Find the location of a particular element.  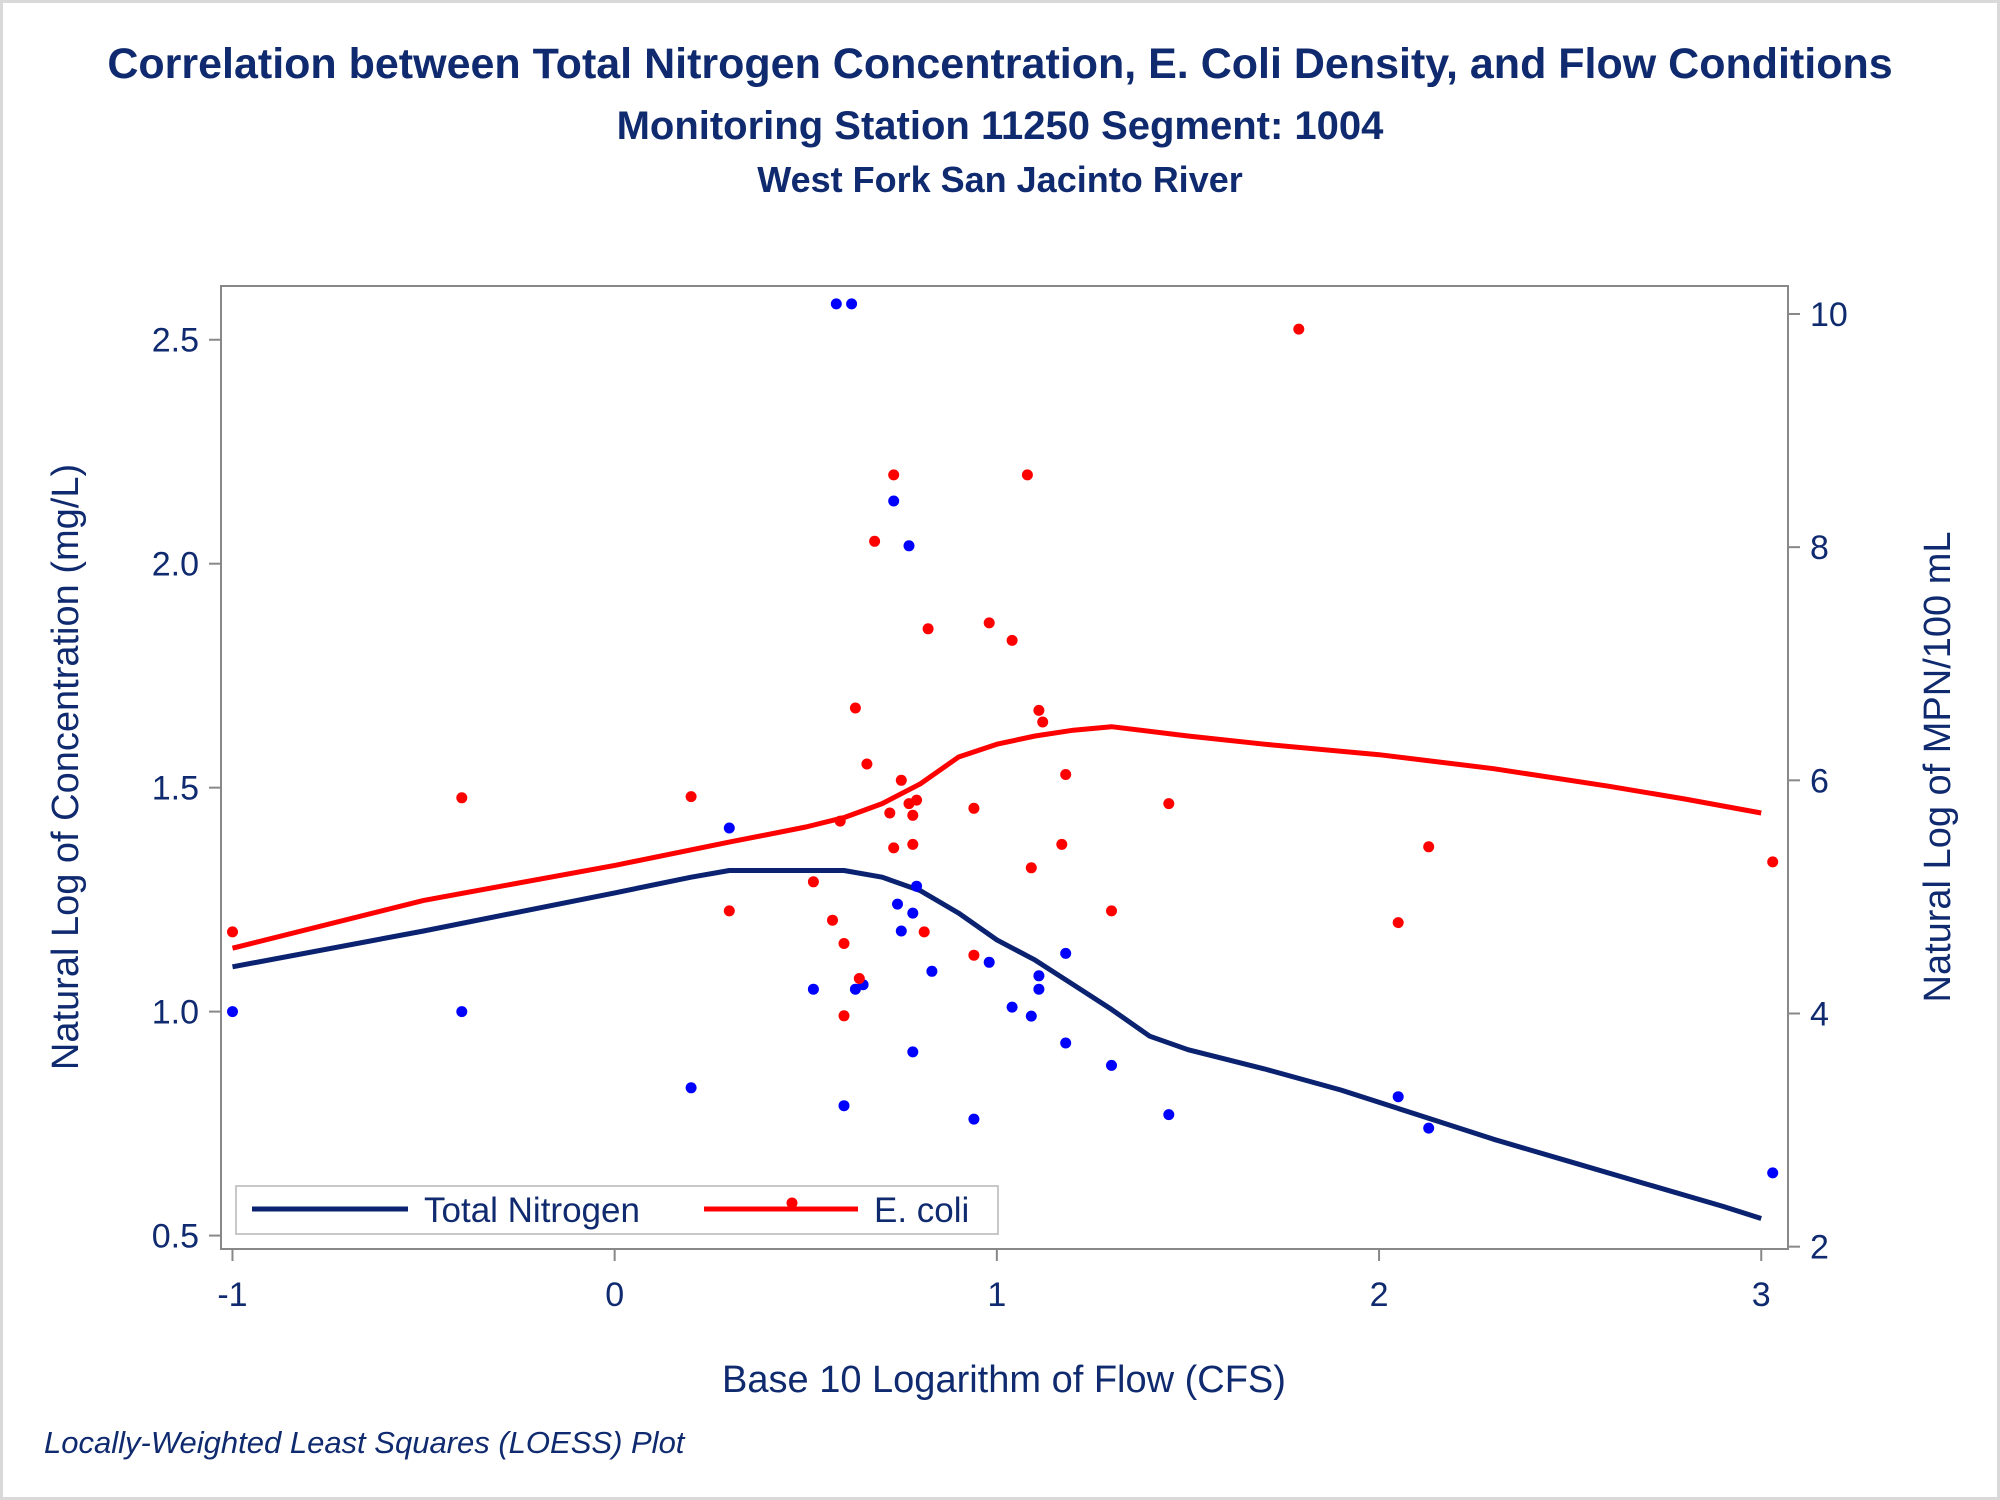

y2-tick-label: 6 is located at coordinates (1819, 781).